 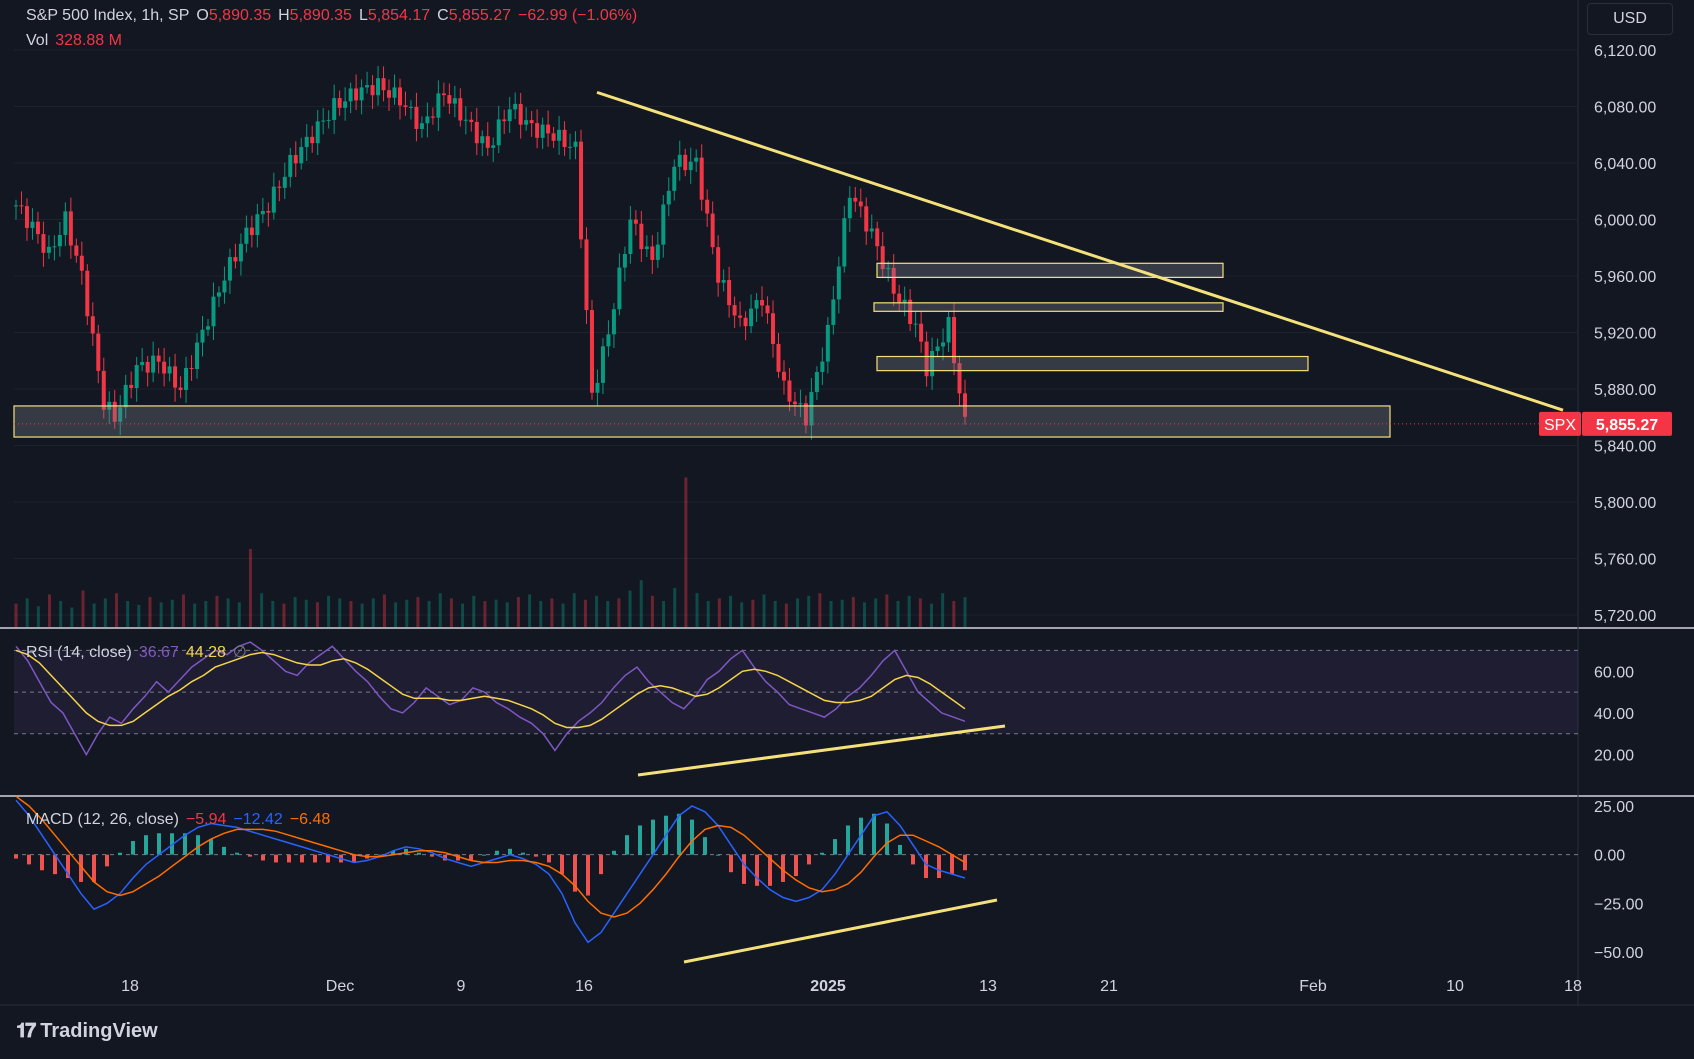 What do you see at coordinates (37, 40) in the screenshot?
I see `volume-label: Vol` at bounding box center [37, 40].